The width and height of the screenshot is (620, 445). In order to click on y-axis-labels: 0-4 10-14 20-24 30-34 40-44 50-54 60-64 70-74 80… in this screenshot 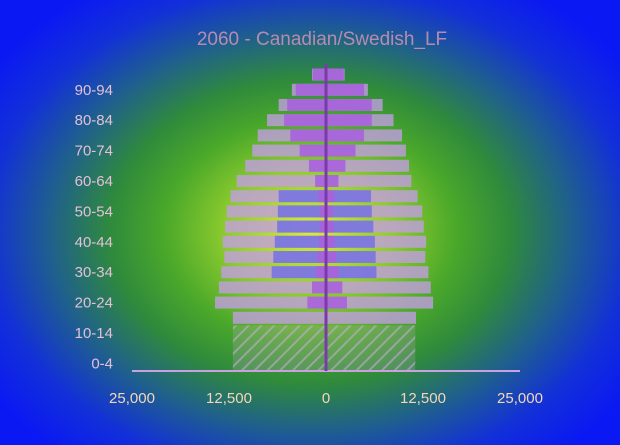, I will do `click(94, 227)`.